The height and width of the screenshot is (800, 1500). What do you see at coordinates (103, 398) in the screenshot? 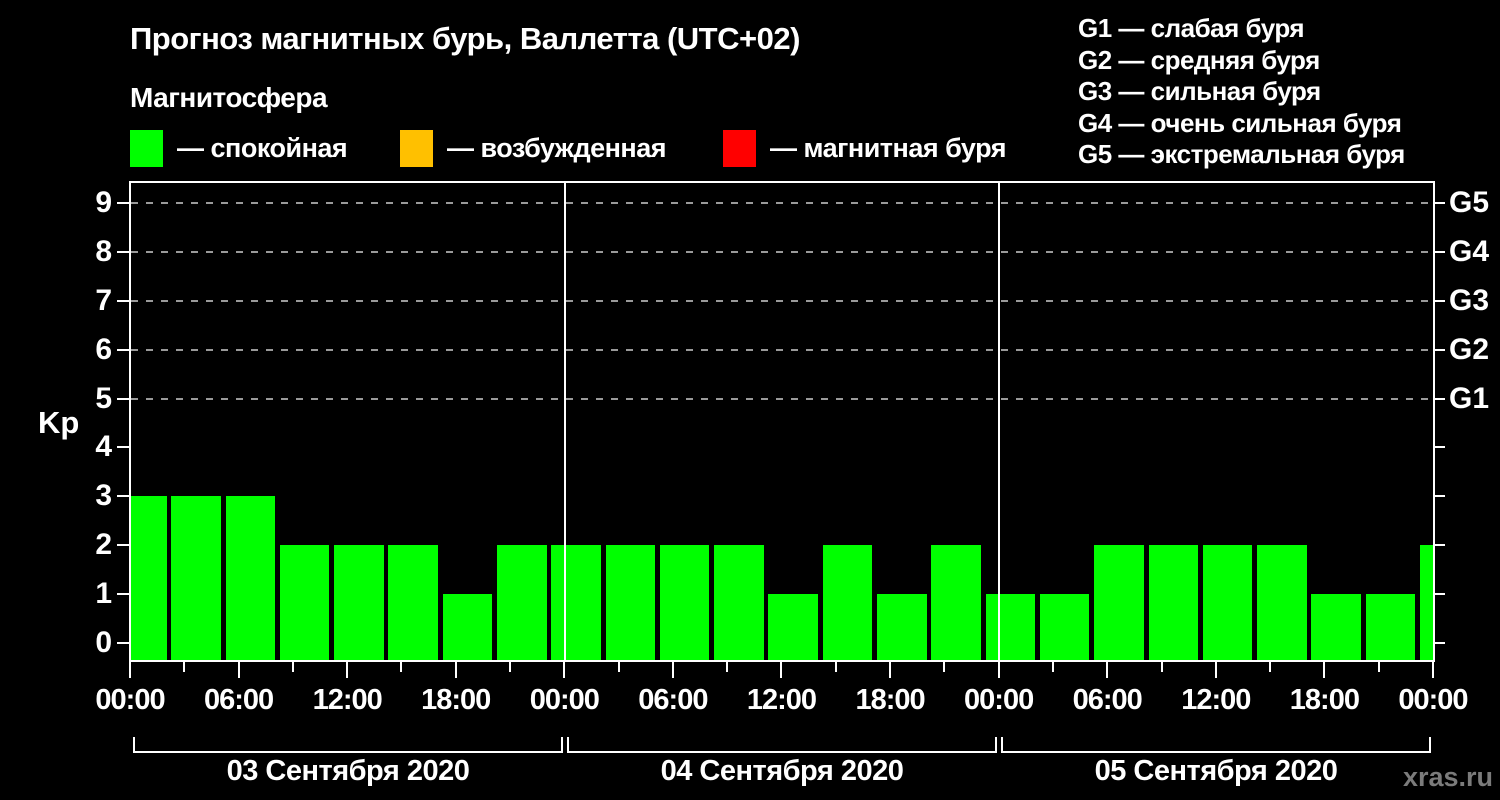
I see `y-axis-label-5: 5` at bounding box center [103, 398].